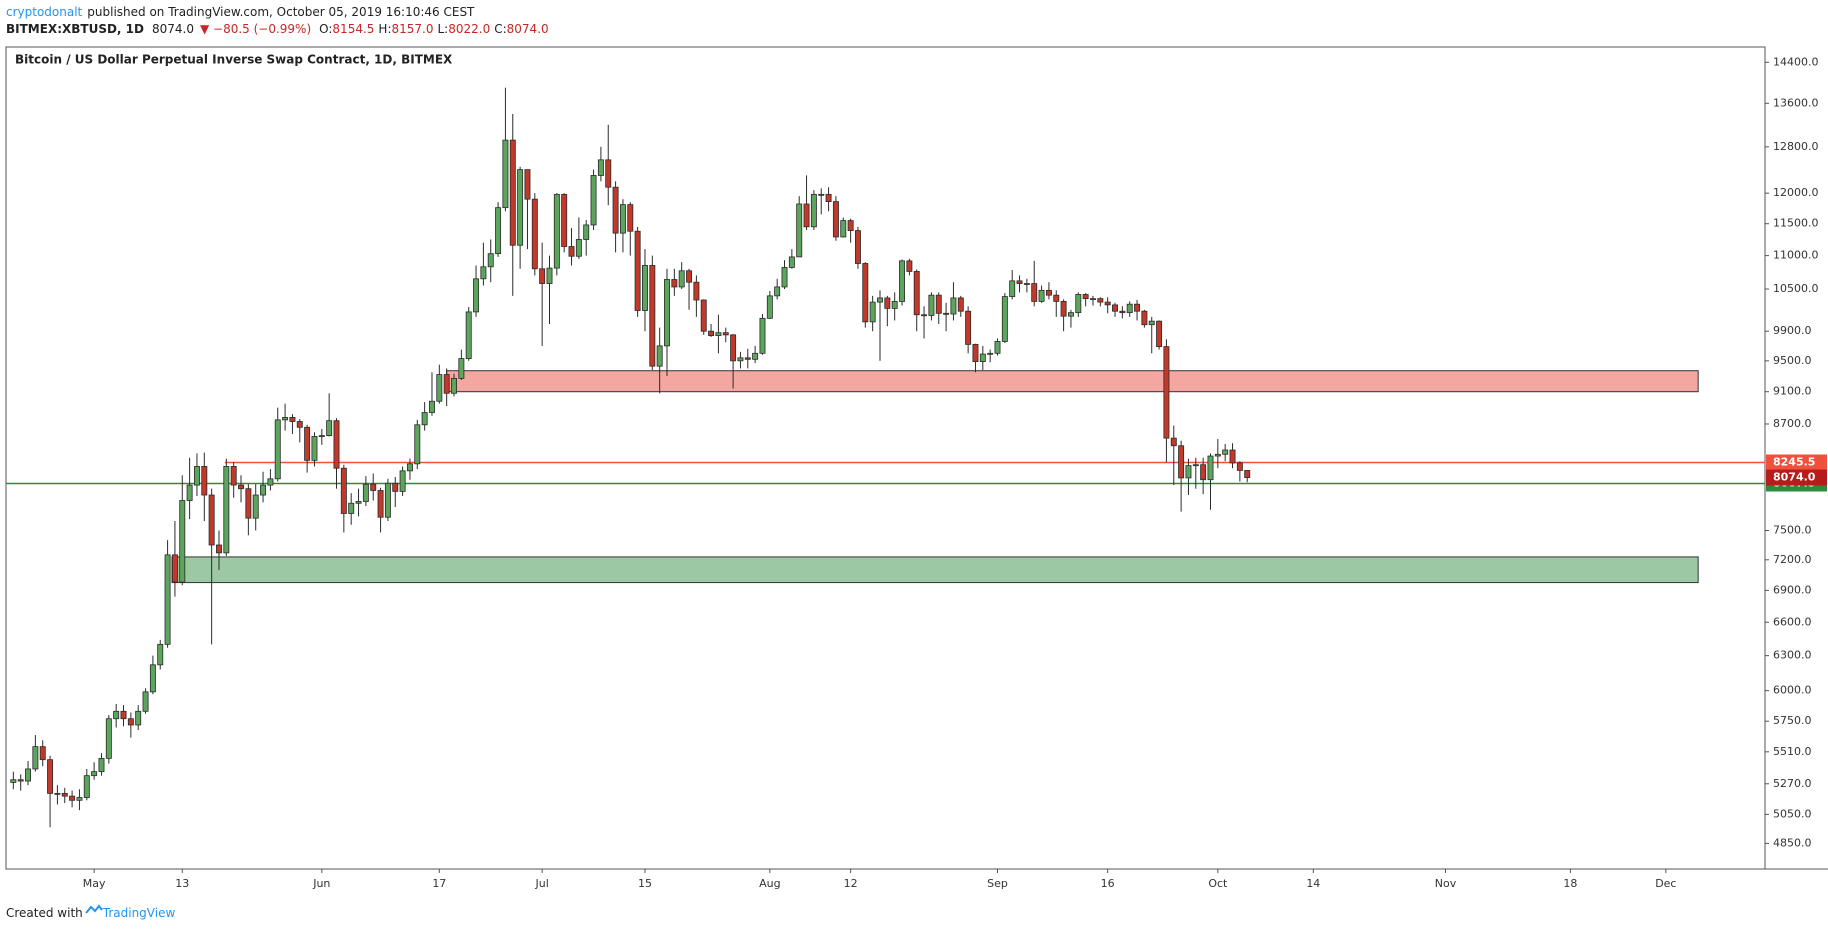 The width and height of the screenshot is (1828, 930). I want to click on price-tag-label: 8245.5, so click(1794, 461).